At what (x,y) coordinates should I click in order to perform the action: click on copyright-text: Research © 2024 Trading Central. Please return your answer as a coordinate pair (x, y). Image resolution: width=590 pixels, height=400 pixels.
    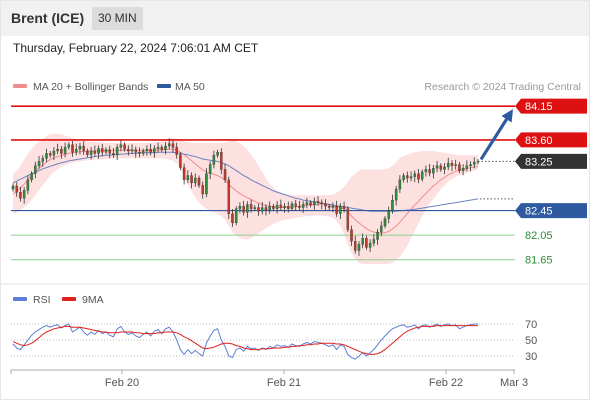
    Looking at the image, I should click on (502, 87).